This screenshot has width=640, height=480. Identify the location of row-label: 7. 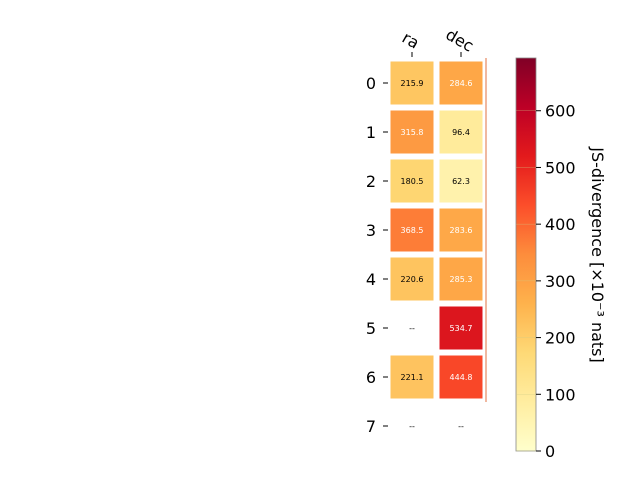
(371, 426).